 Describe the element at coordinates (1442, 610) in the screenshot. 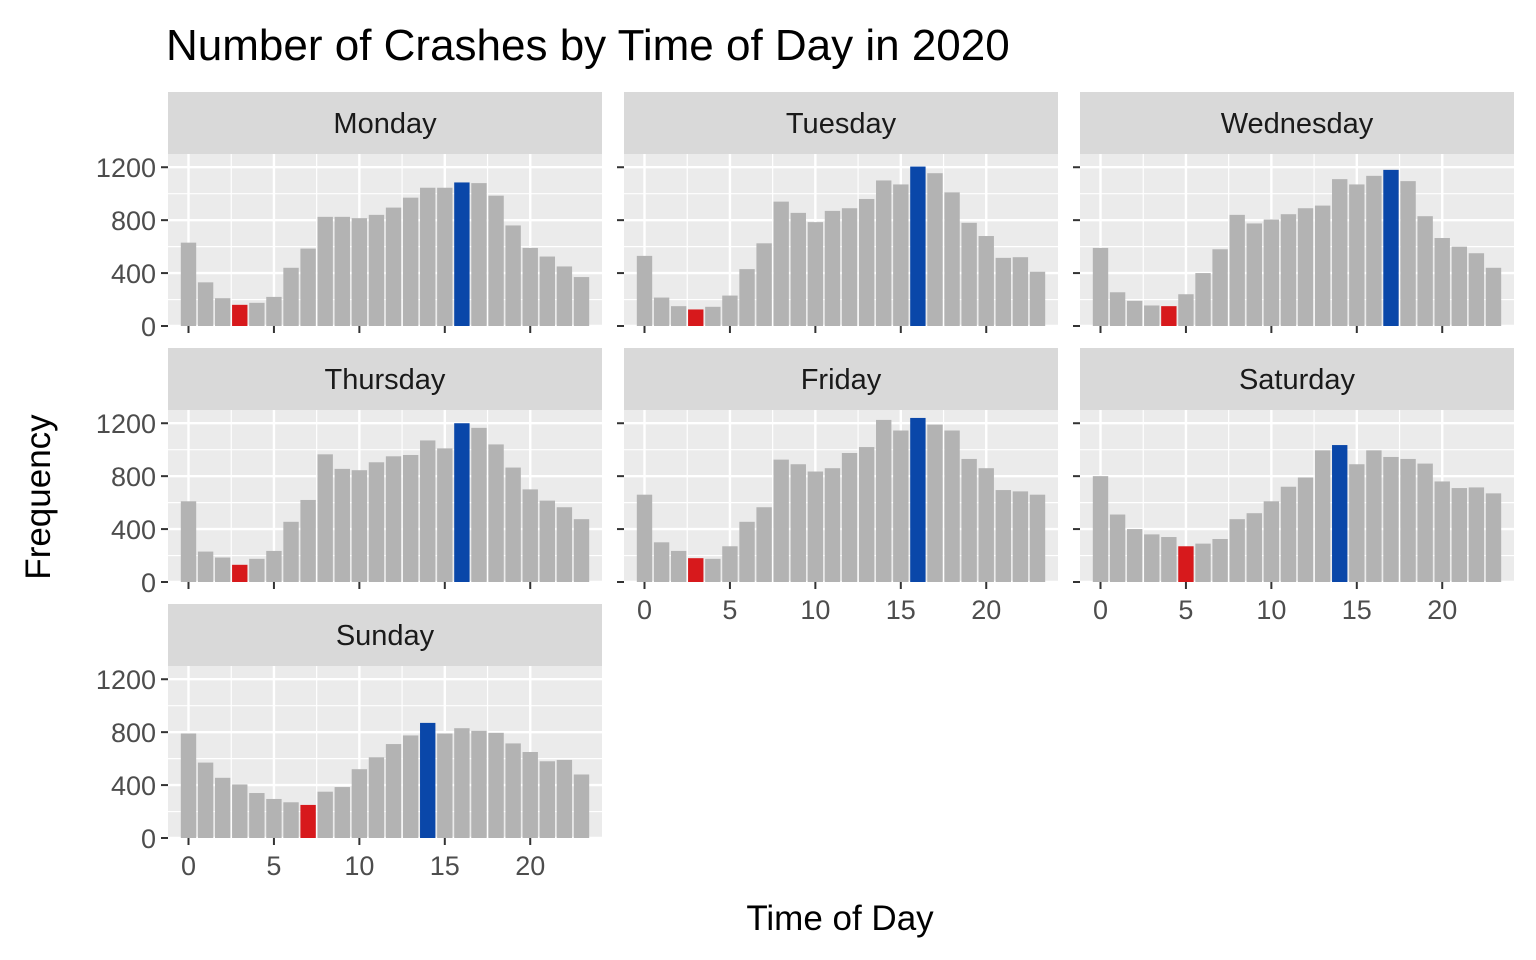

I see `x-tick-label: 20` at that location.